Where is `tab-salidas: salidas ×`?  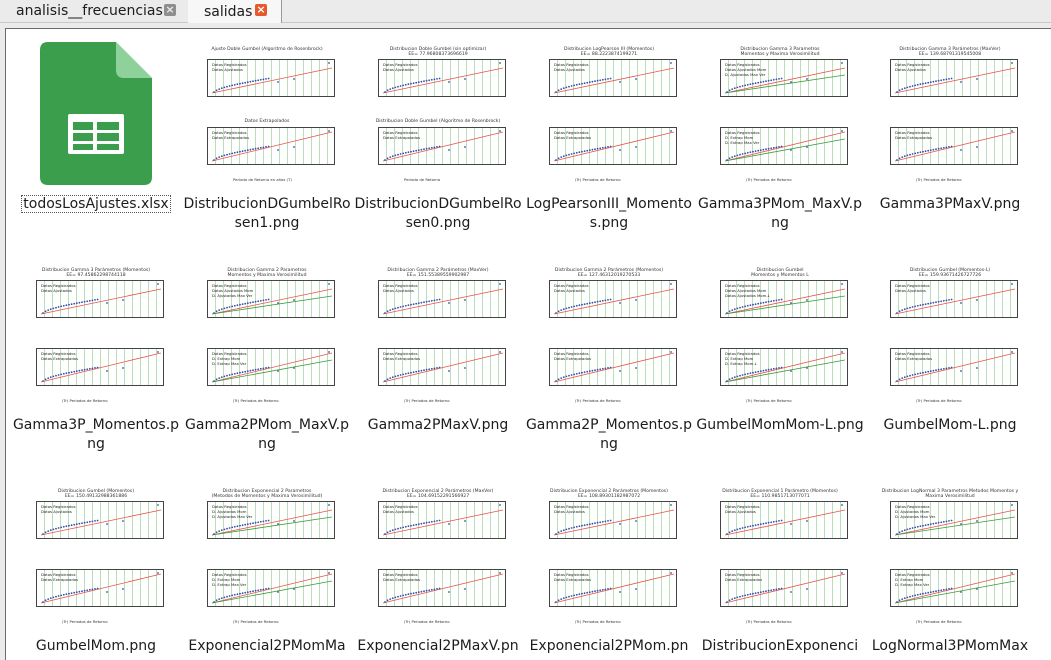 tab-salidas: salidas × is located at coordinates (235, 11).